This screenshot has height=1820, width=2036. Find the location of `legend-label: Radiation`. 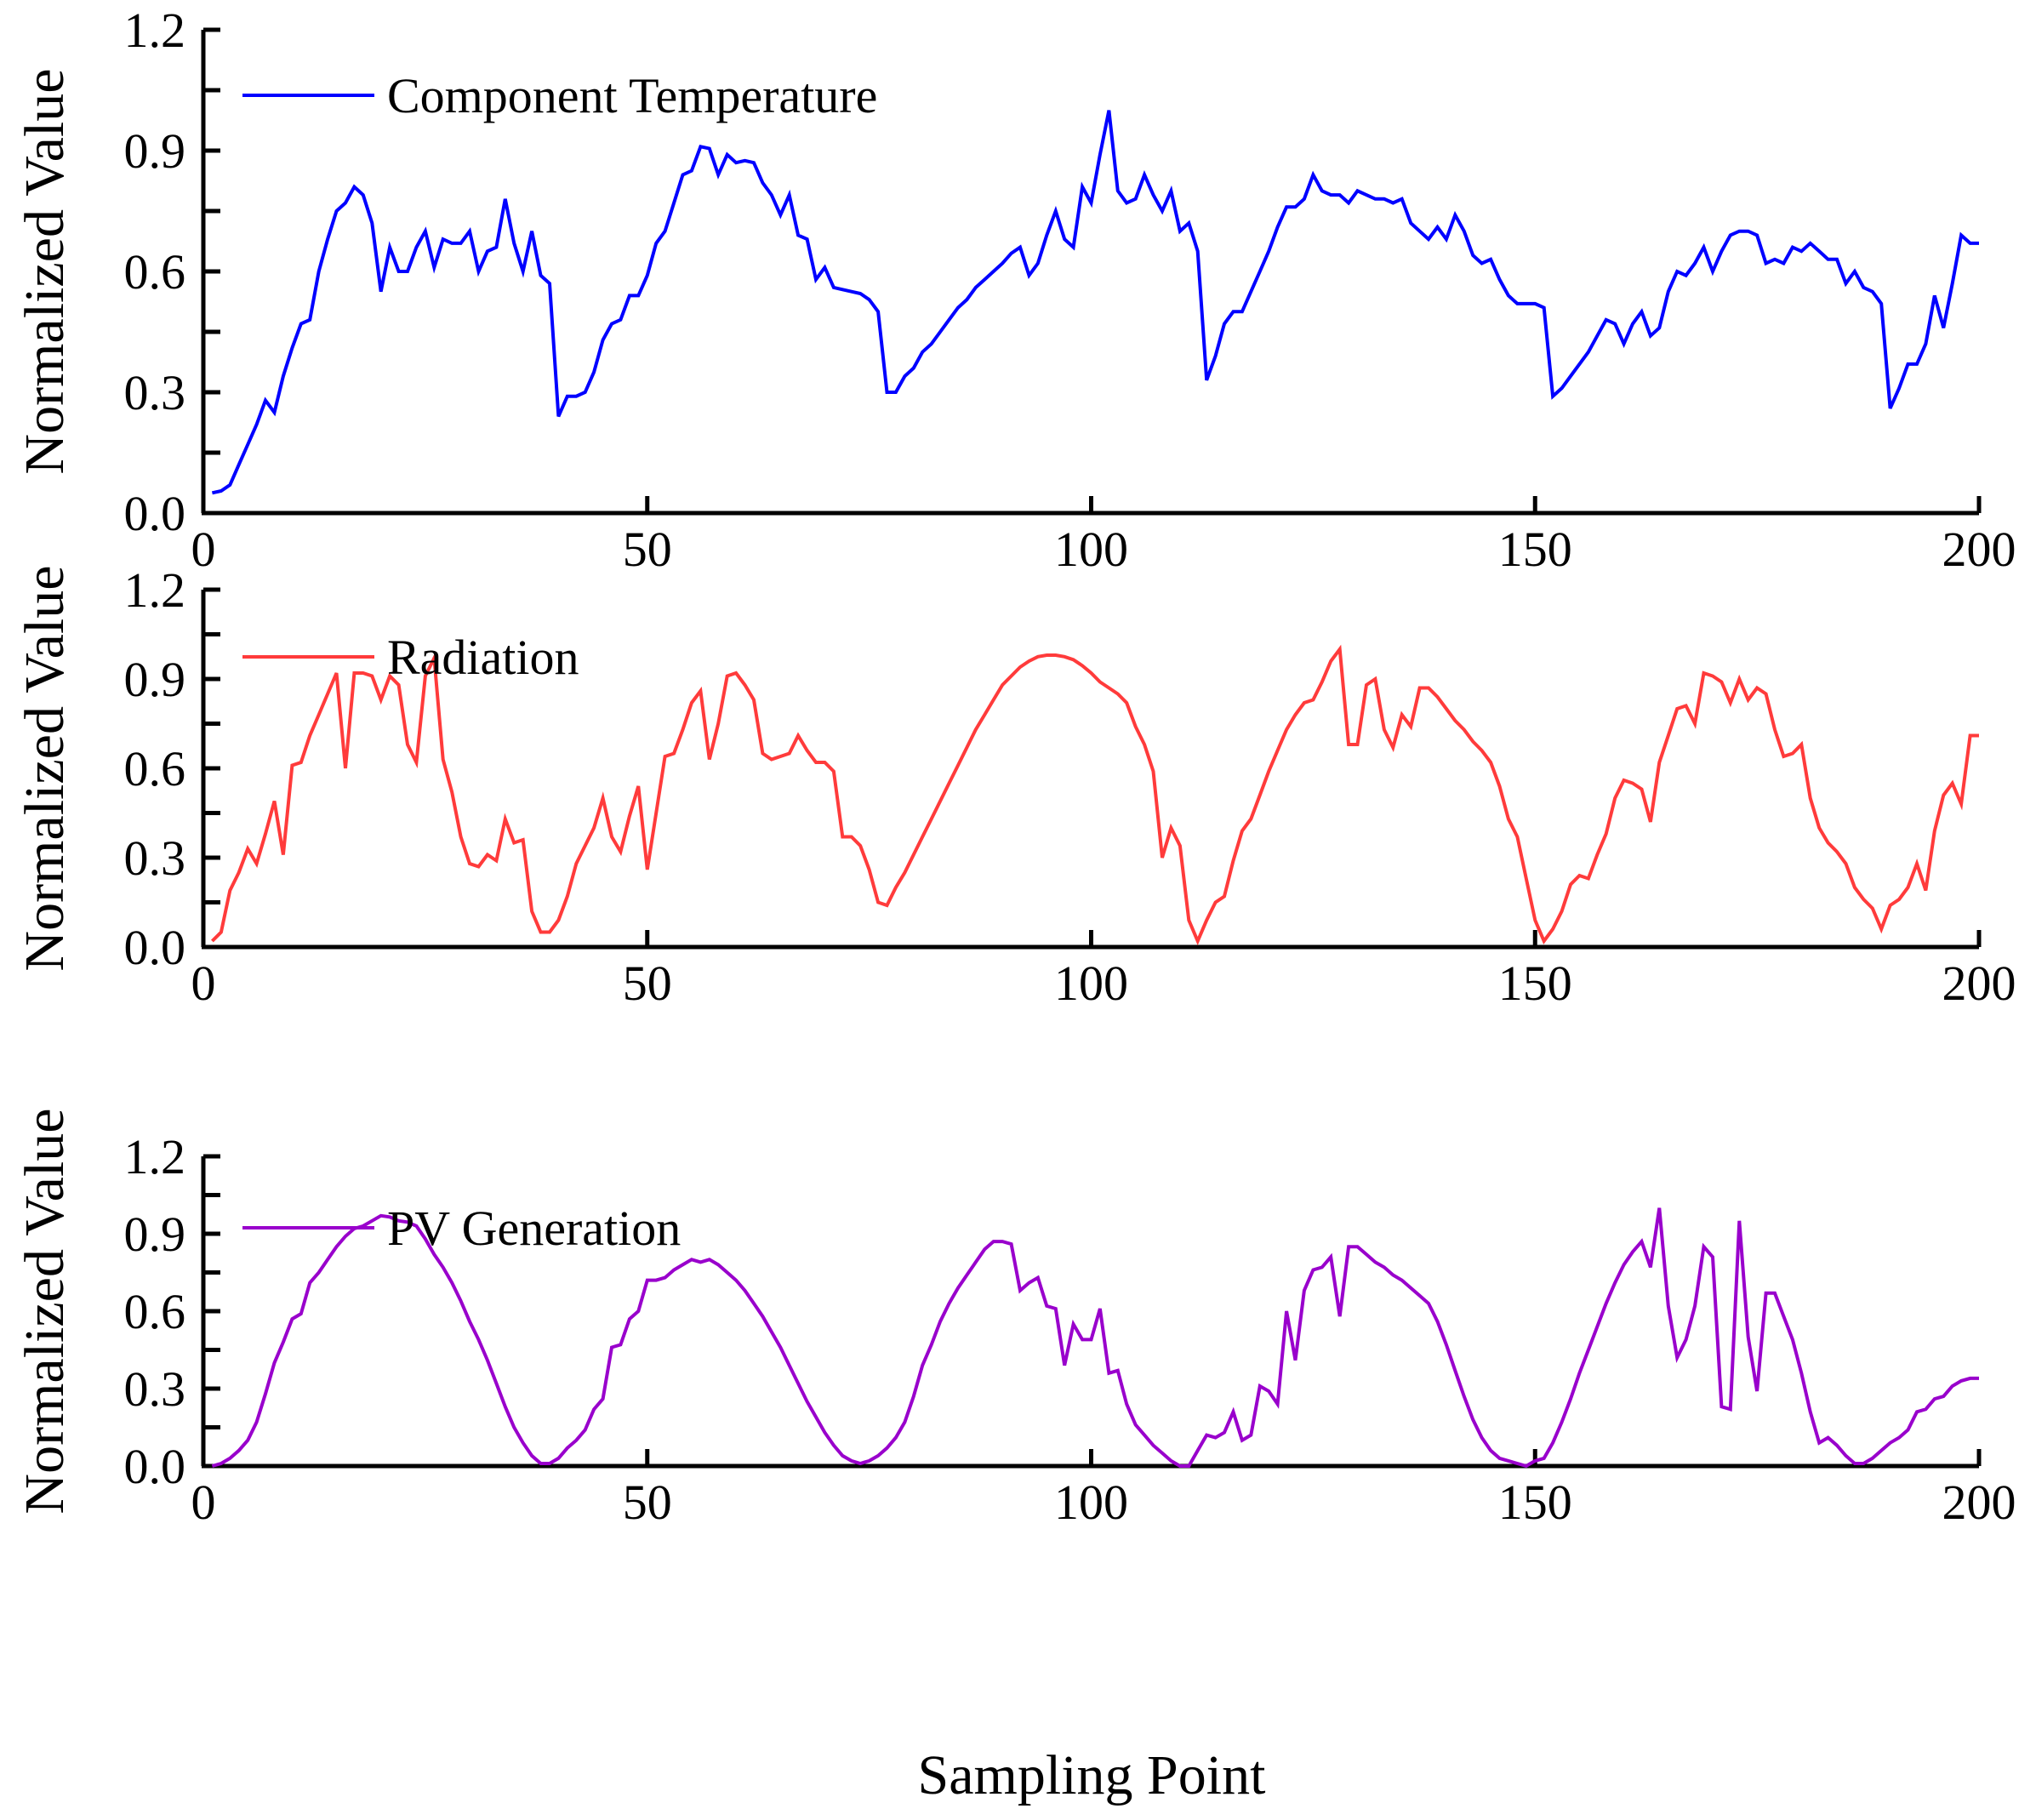

legend-label: Radiation is located at coordinates (483, 657).